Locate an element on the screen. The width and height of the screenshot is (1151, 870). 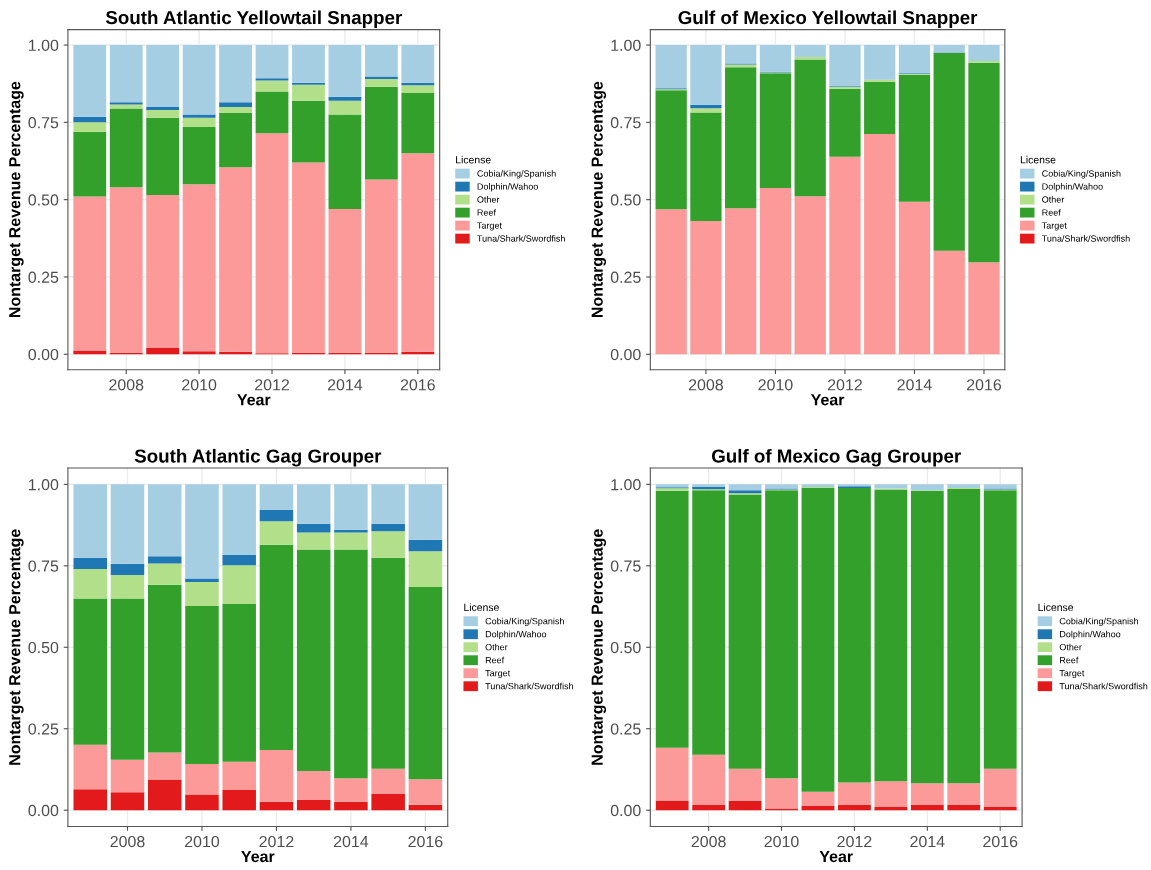
chart-title: Gulf of Mexico Gag Grouper is located at coordinates (836, 457).